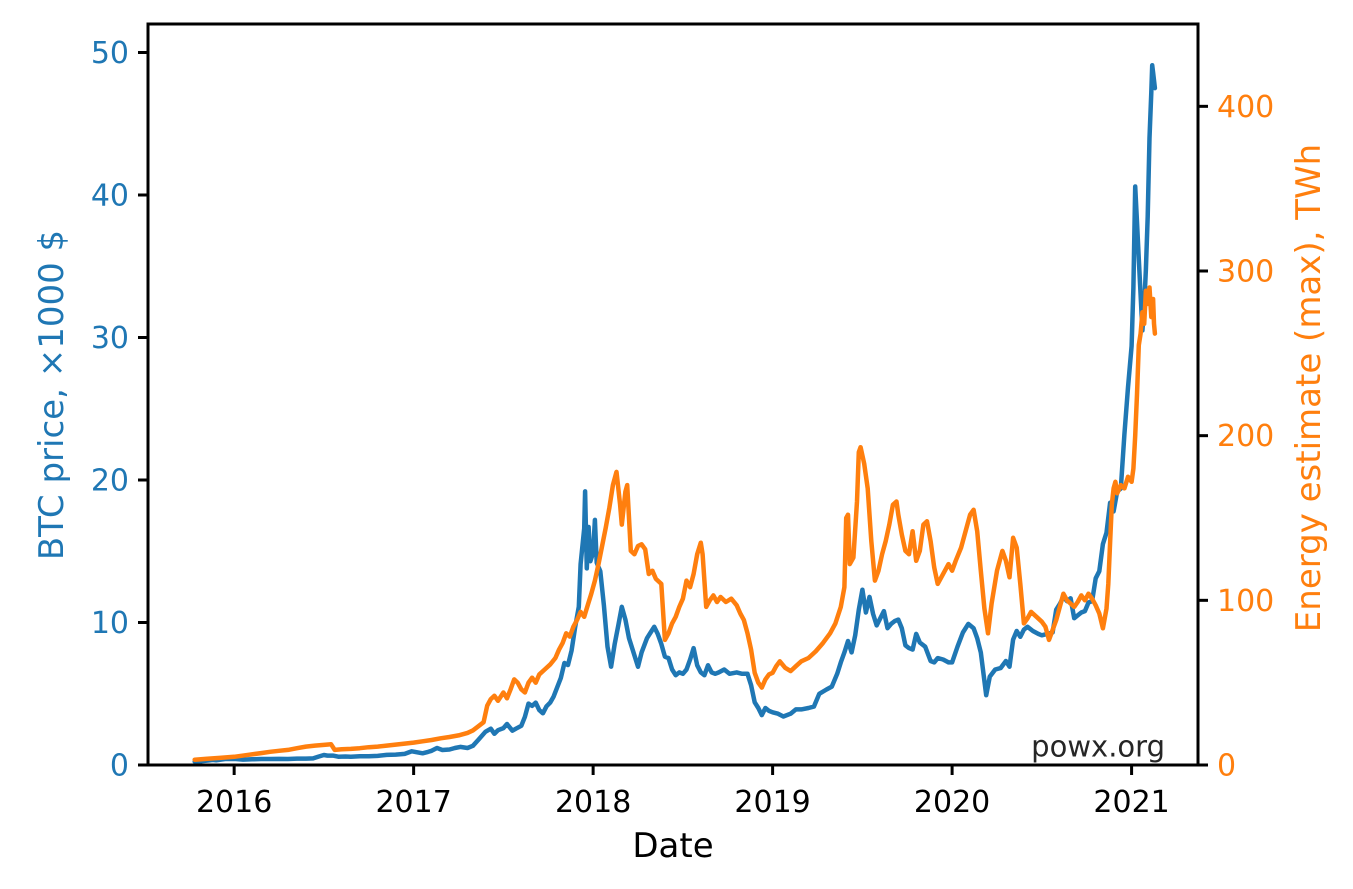 This screenshot has height=889, width=1353. Describe the element at coordinates (1131, 802) in the screenshot. I see `x-tick-label: 2021` at that location.